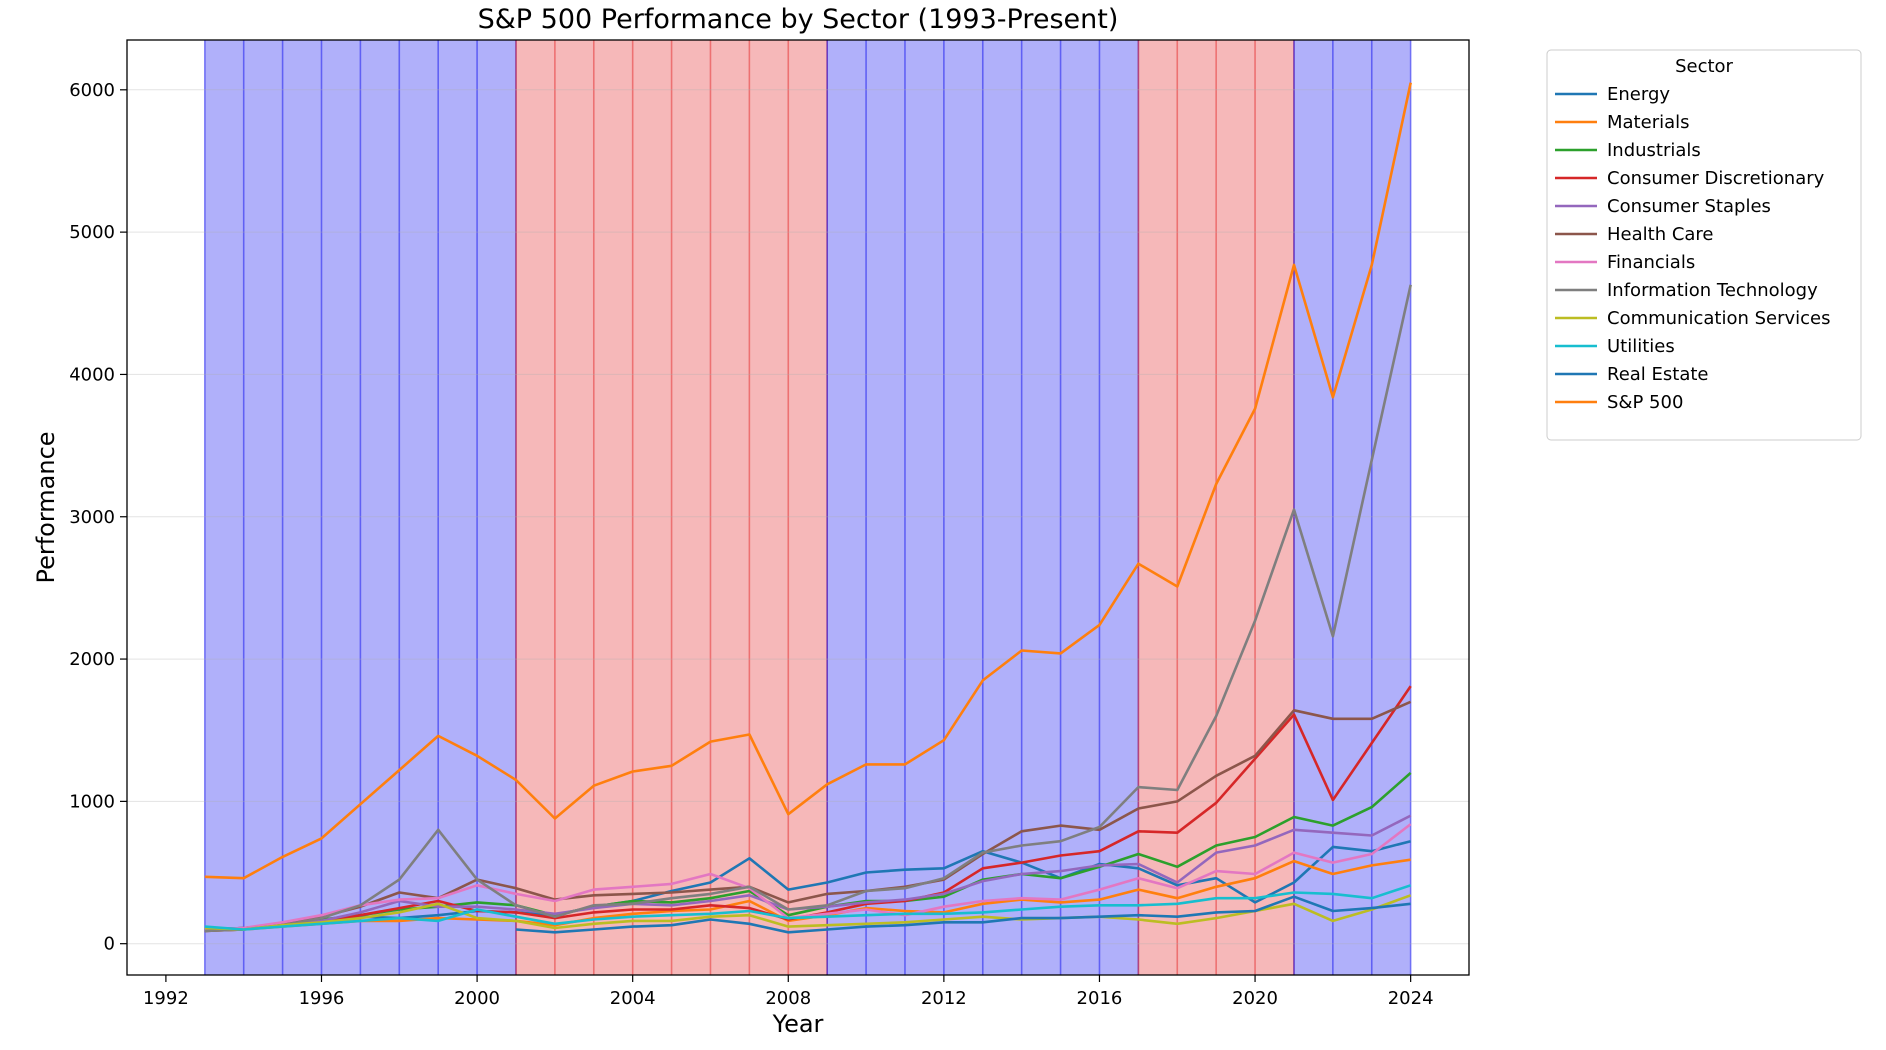  I want to click on x-tick-label: 2000, so click(477, 998).